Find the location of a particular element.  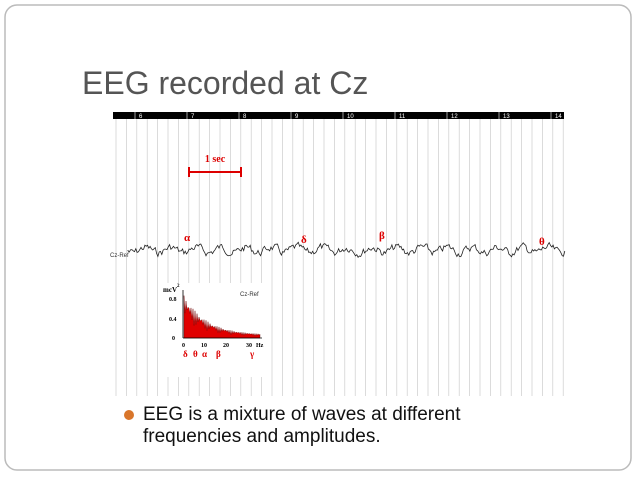

ruler-label: 10 is located at coordinates (350, 117).